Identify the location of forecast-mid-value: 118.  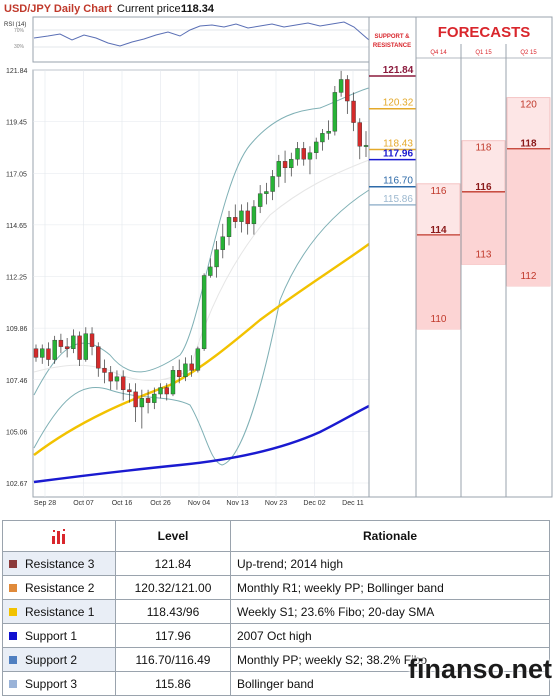
(528, 144).